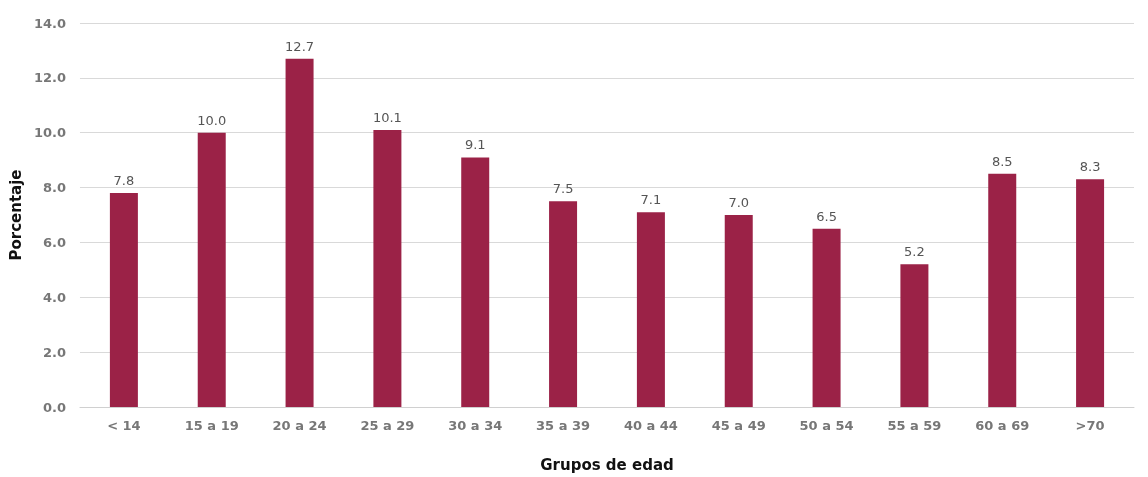  What do you see at coordinates (739, 202) in the screenshot?
I see `data-label: 7.0` at bounding box center [739, 202].